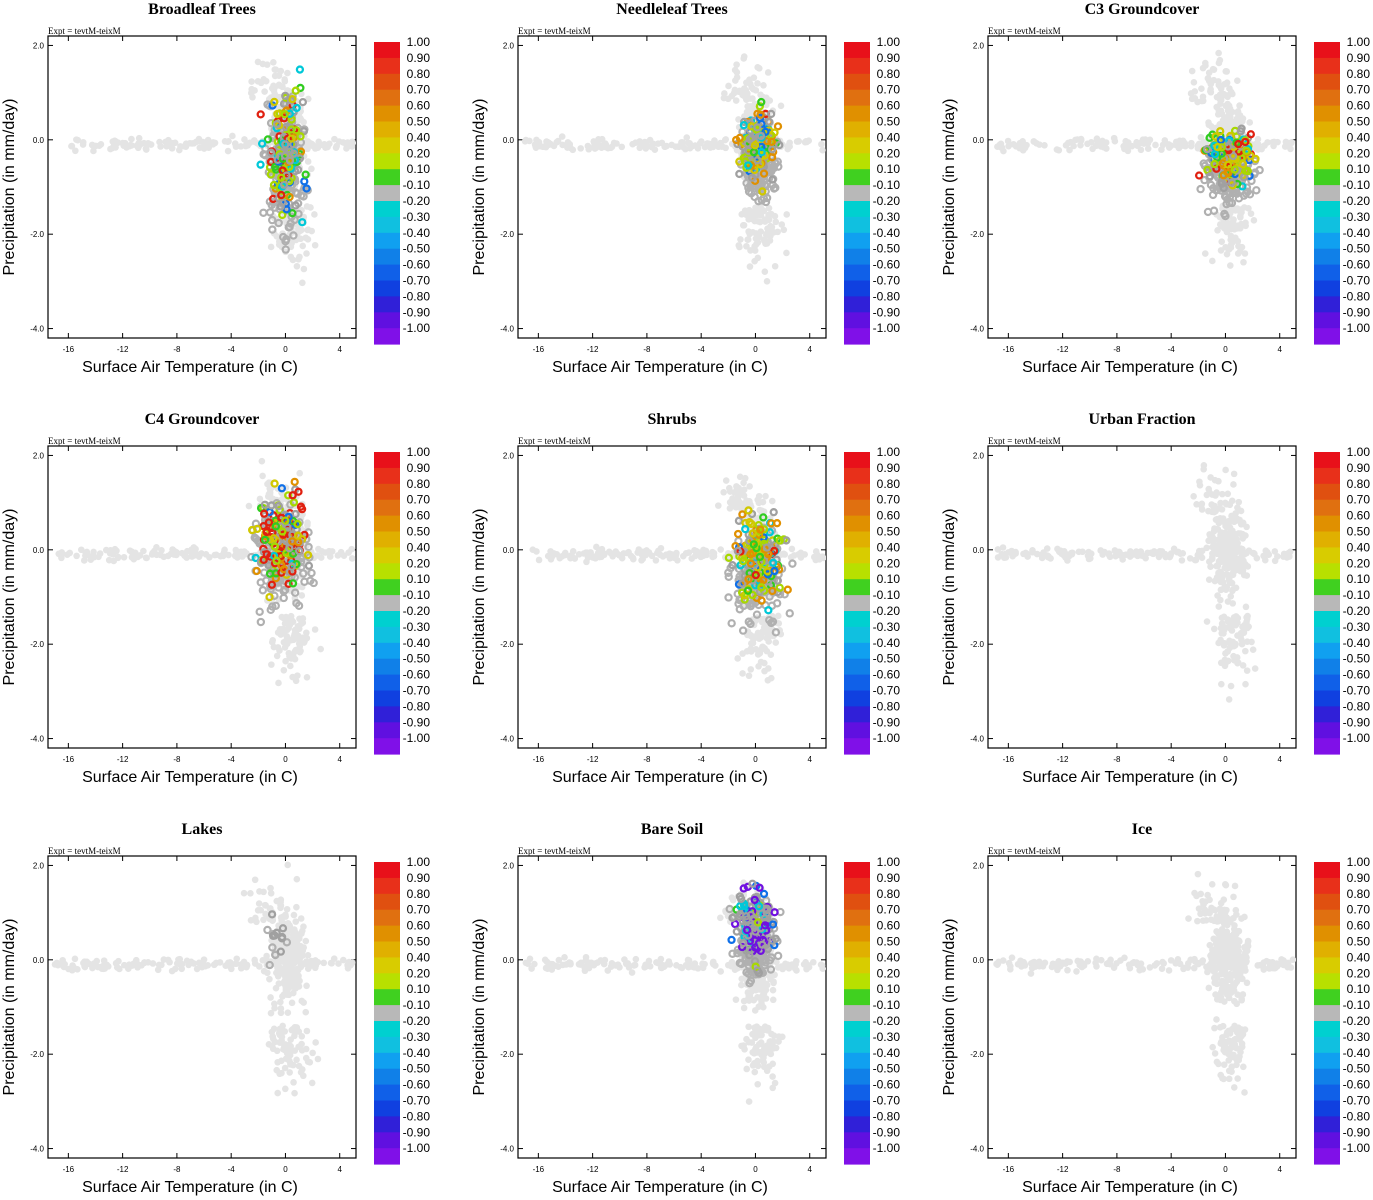  I want to click on colorbar-label: -0.10, so click(417, 185).